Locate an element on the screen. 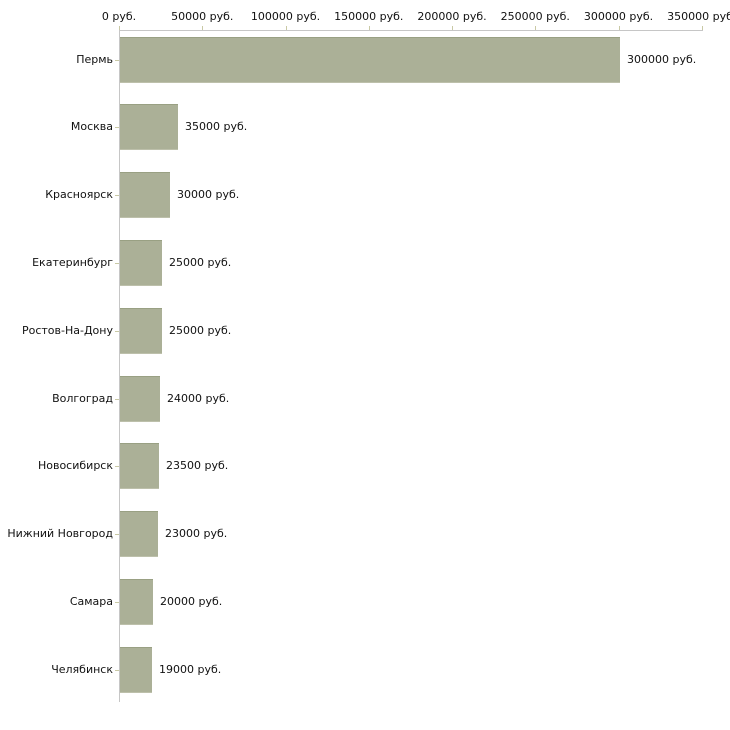  bar-value-label: 23000 руб. is located at coordinates (196, 534).